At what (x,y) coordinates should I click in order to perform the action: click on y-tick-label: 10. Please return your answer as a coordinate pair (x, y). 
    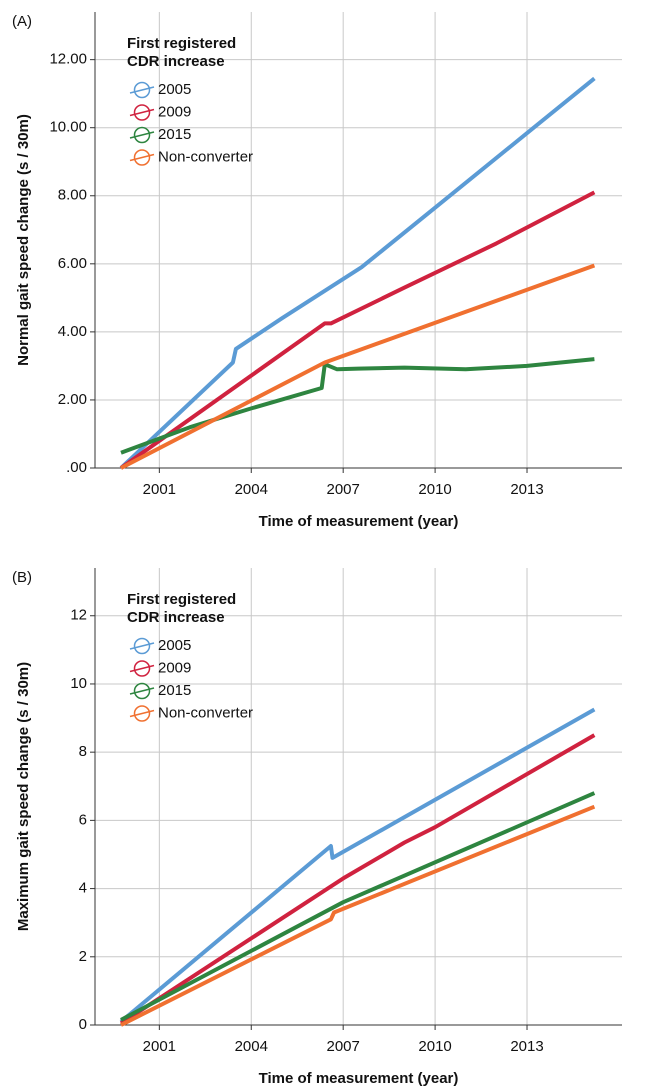
    Looking at the image, I should click on (78, 683).